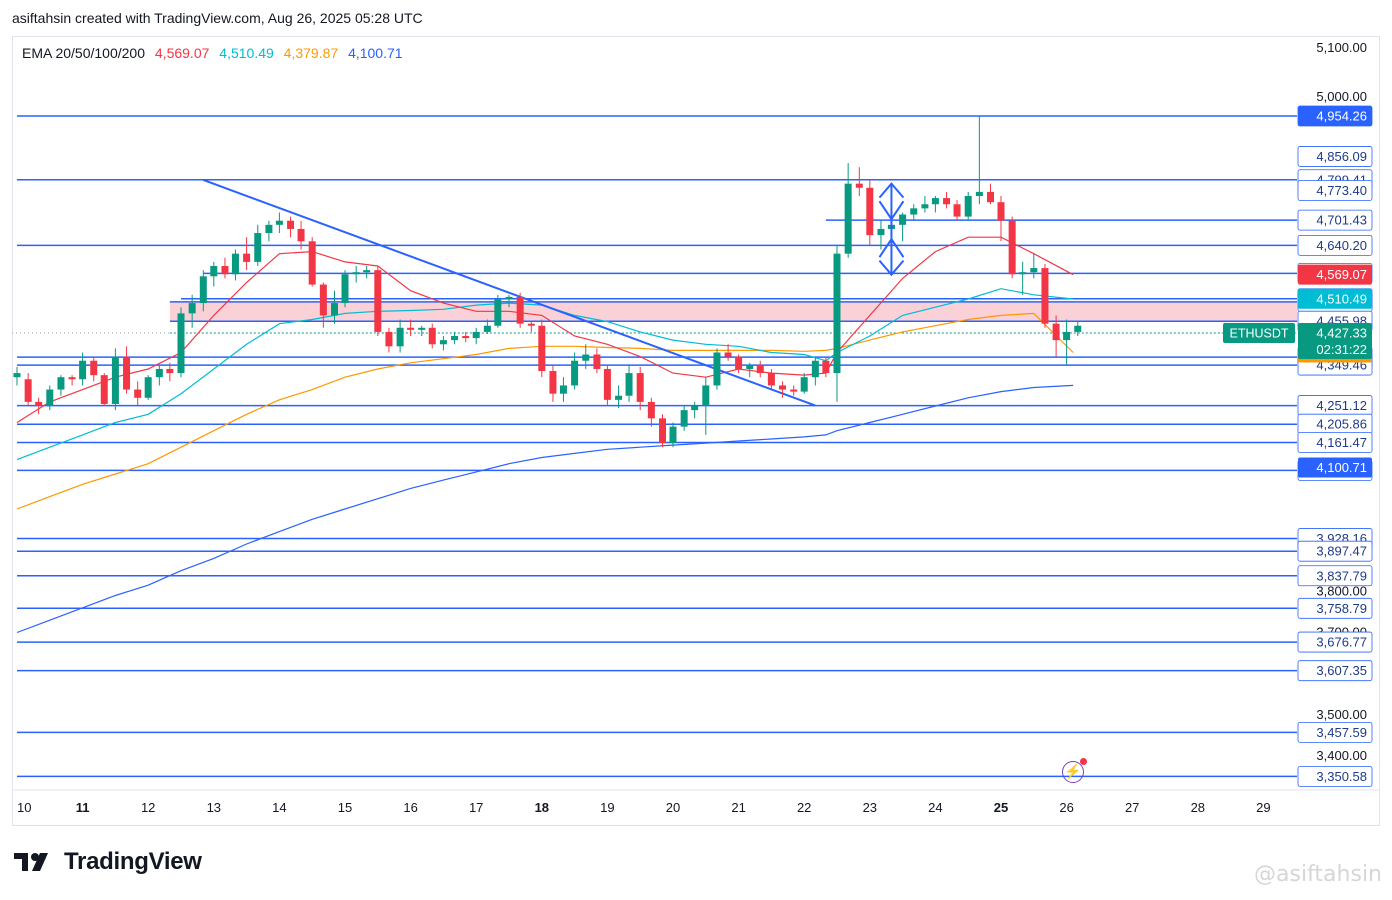 This screenshot has height=900, width=1392. I want to click on measure-arrow-head-bottom, so click(891, 268).